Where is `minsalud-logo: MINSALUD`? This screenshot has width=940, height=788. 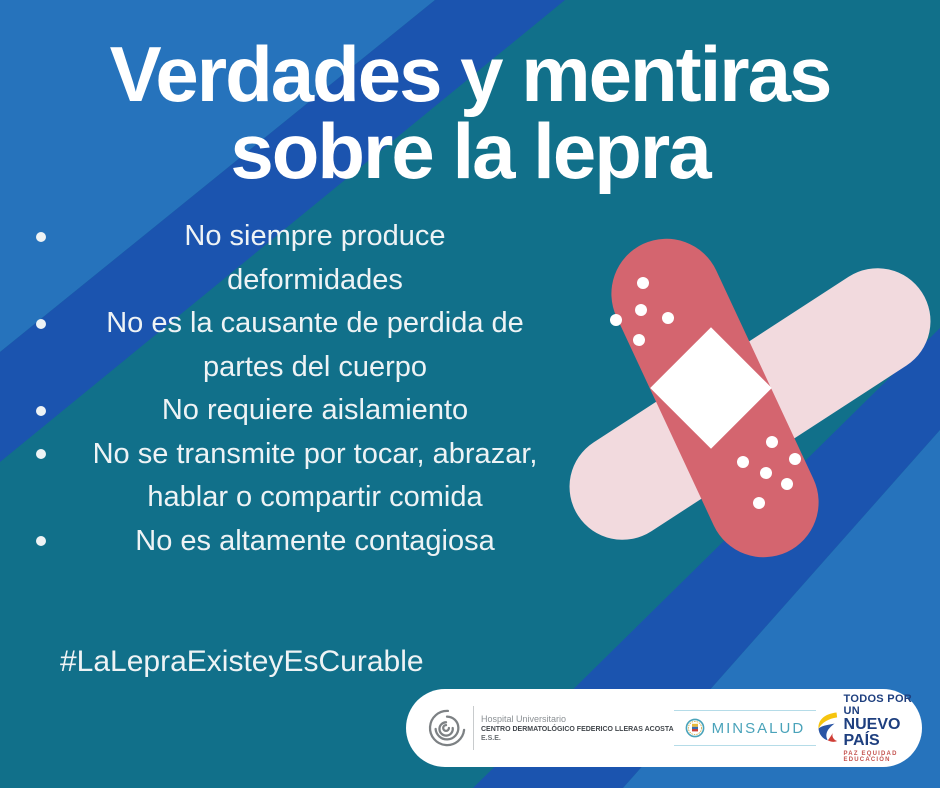 minsalud-logo: MINSALUD is located at coordinates (745, 728).